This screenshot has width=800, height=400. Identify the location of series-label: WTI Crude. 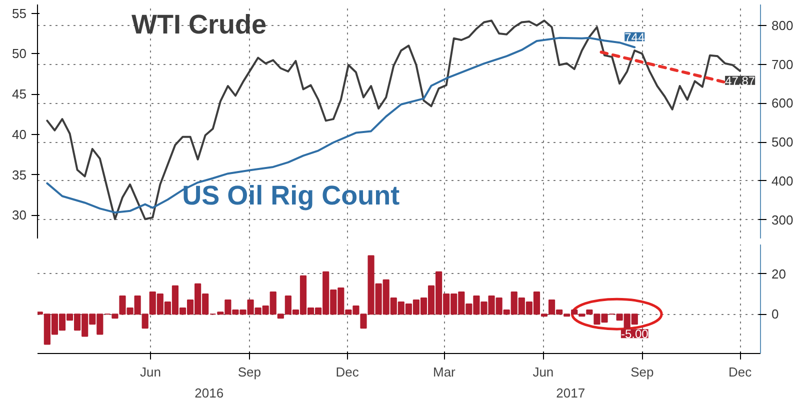
(198, 25).